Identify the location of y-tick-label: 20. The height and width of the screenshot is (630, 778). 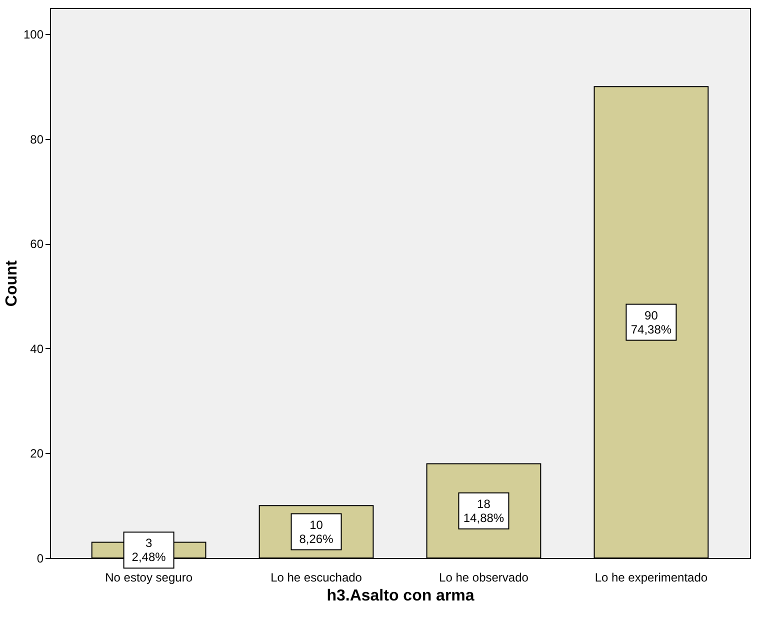
(37, 453).